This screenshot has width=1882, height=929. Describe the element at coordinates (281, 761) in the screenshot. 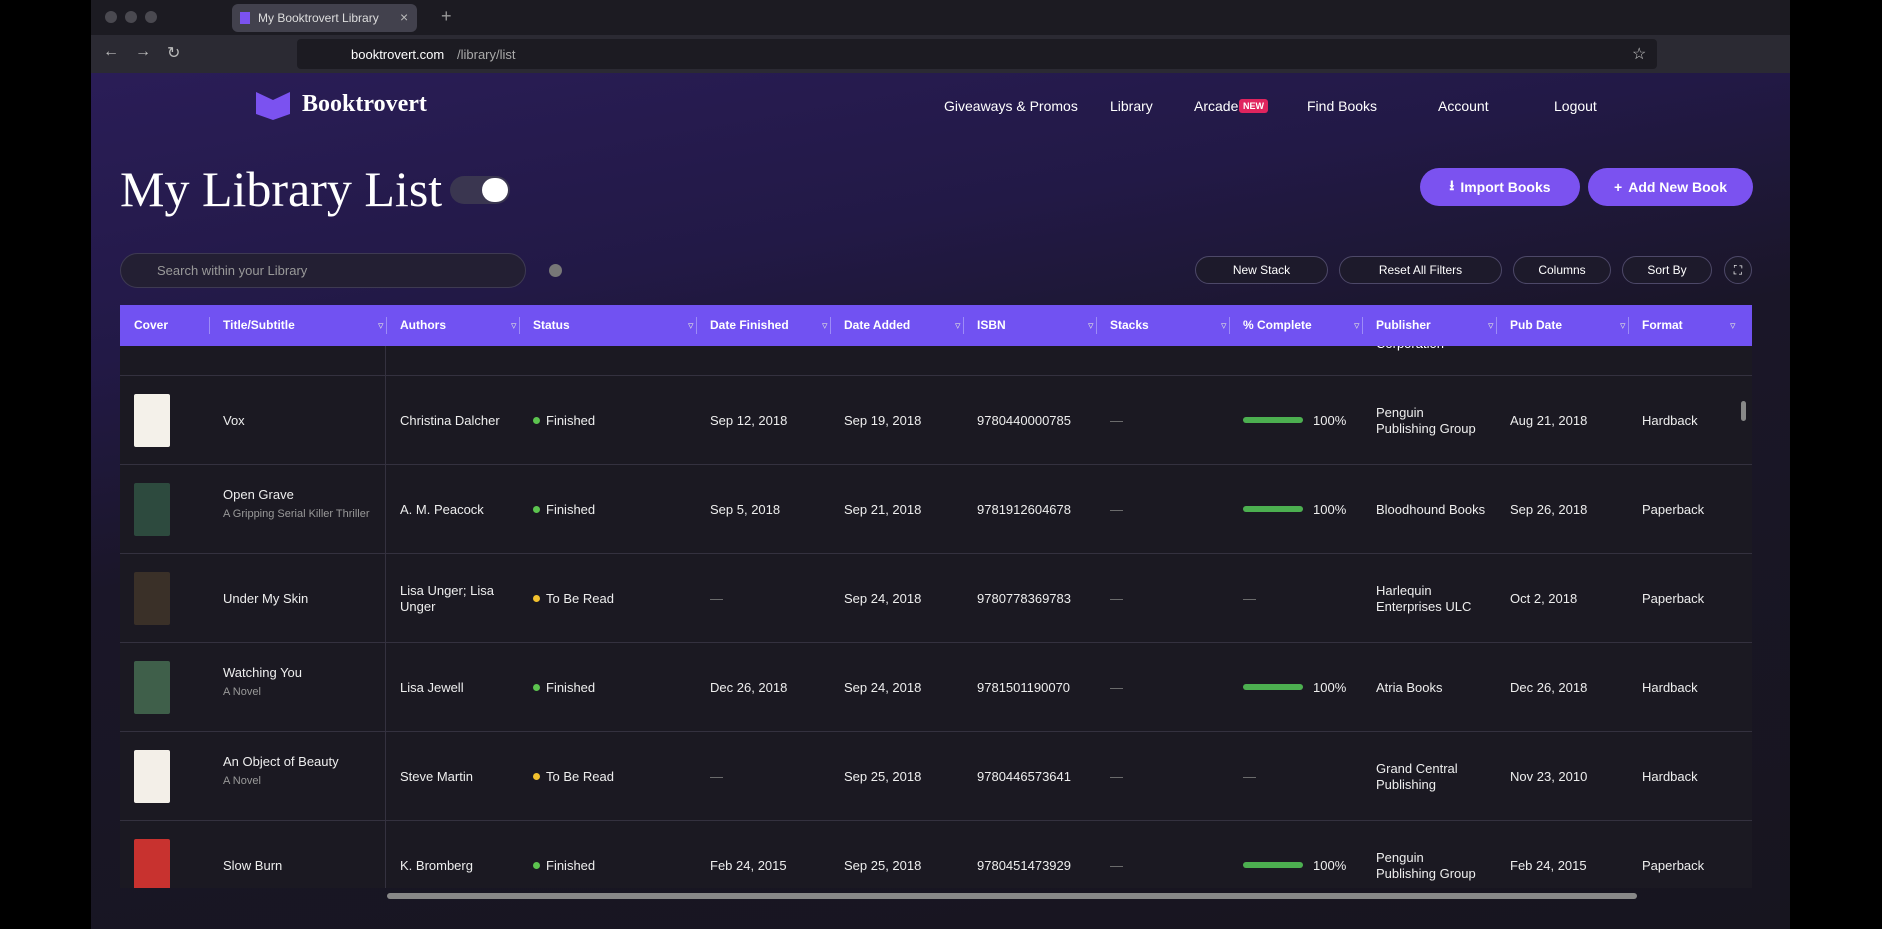

I see `title: An Object of Beauty` at that location.